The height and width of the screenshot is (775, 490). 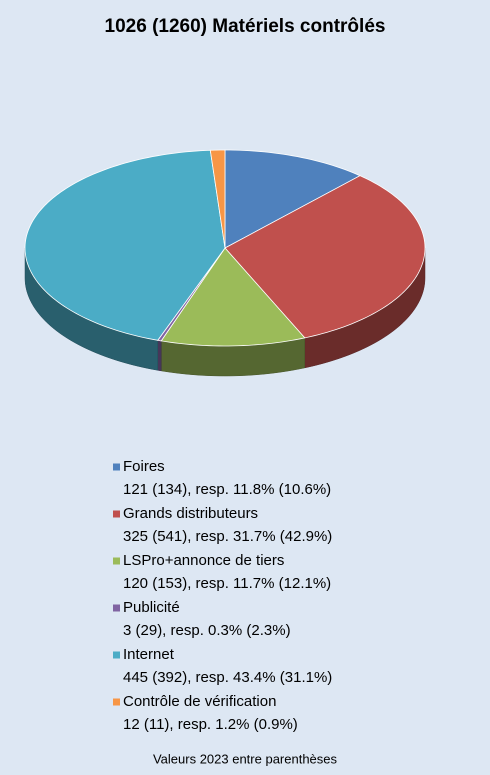 What do you see at coordinates (203, 560) in the screenshot?
I see `legend-label: LSPro+annonce de tiers` at bounding box center [203, 560].